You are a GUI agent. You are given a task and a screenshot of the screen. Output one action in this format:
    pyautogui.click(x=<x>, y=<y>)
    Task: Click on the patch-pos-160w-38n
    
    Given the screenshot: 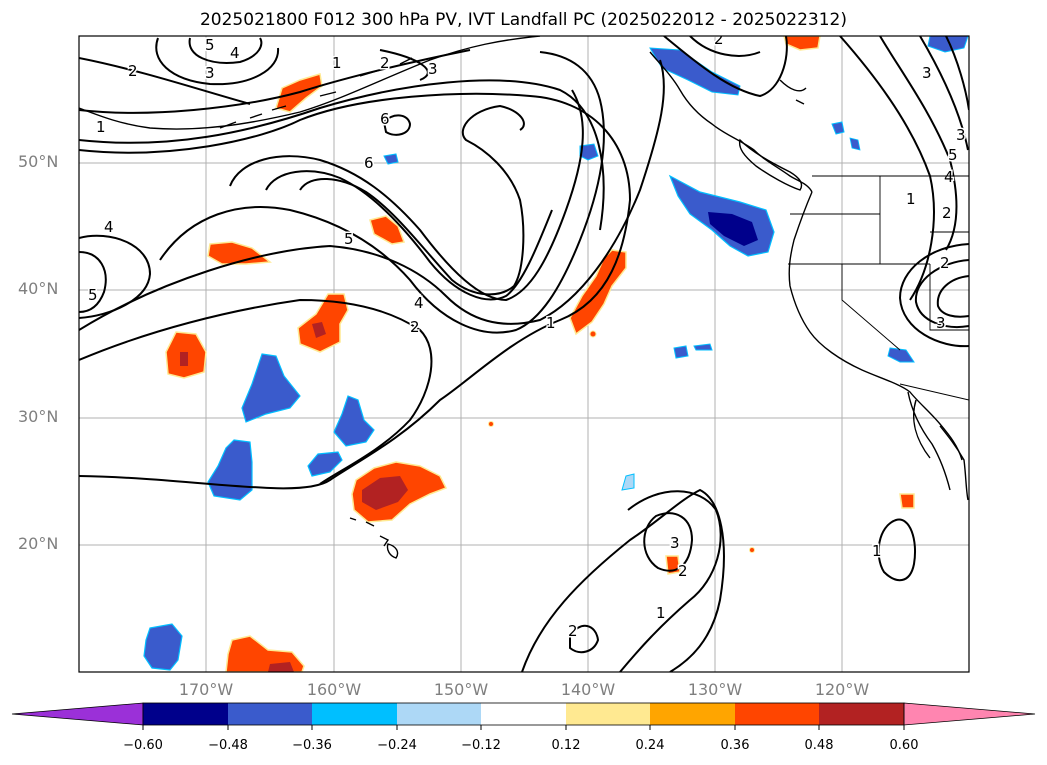 What is the action you would take?
    pyautogui.click(x=323, y=323)
    